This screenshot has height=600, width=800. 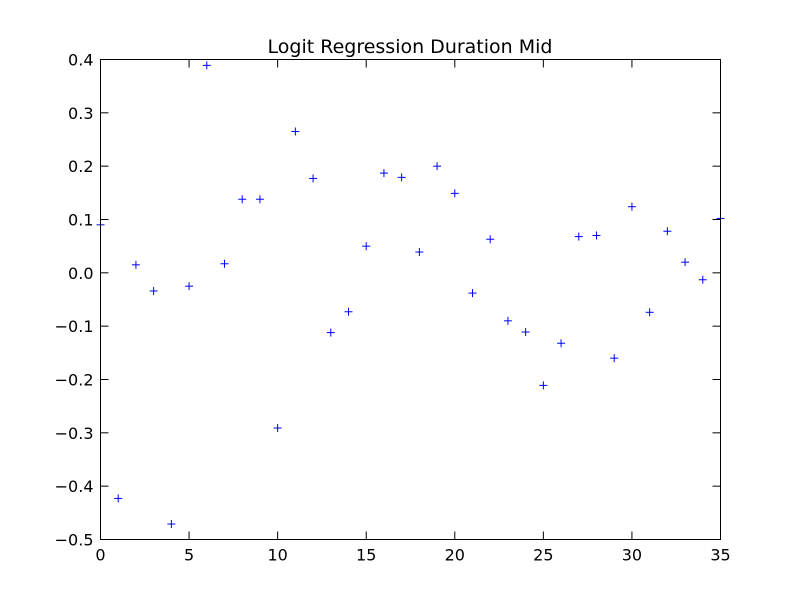 I want to click on x-tick-label: 20, so click(x=455, y=555).